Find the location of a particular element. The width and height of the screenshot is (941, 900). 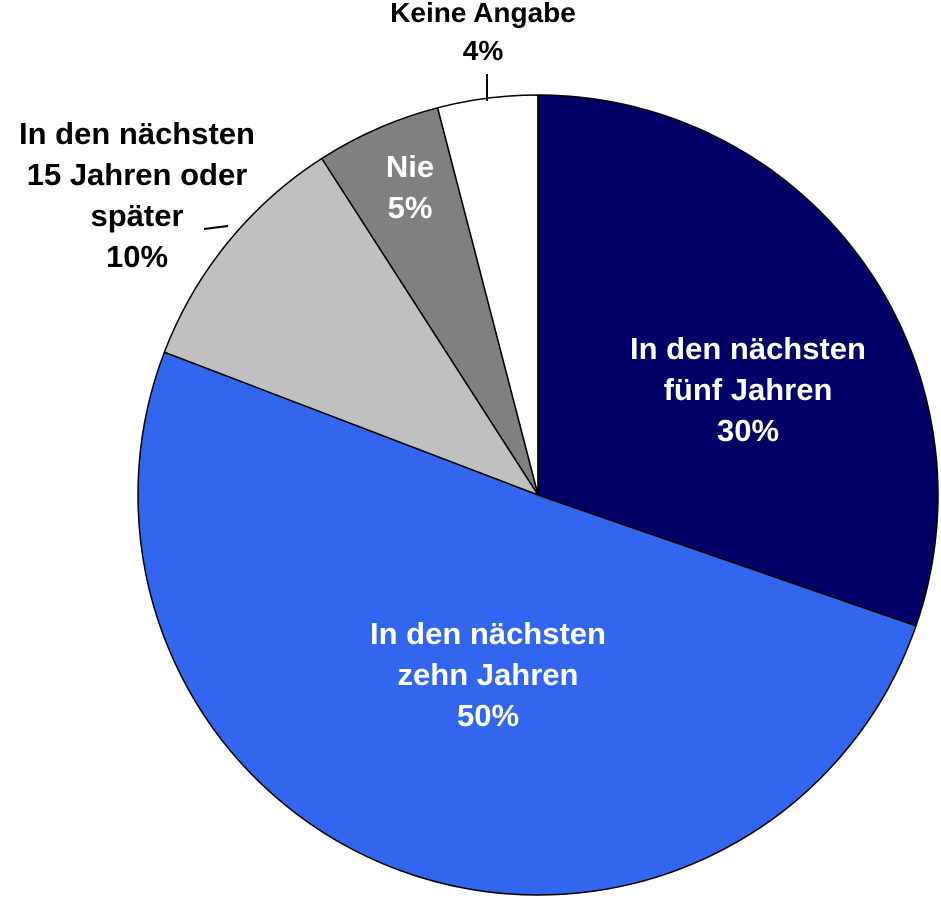

value-label: 4% is located at coordinates (483, 50).